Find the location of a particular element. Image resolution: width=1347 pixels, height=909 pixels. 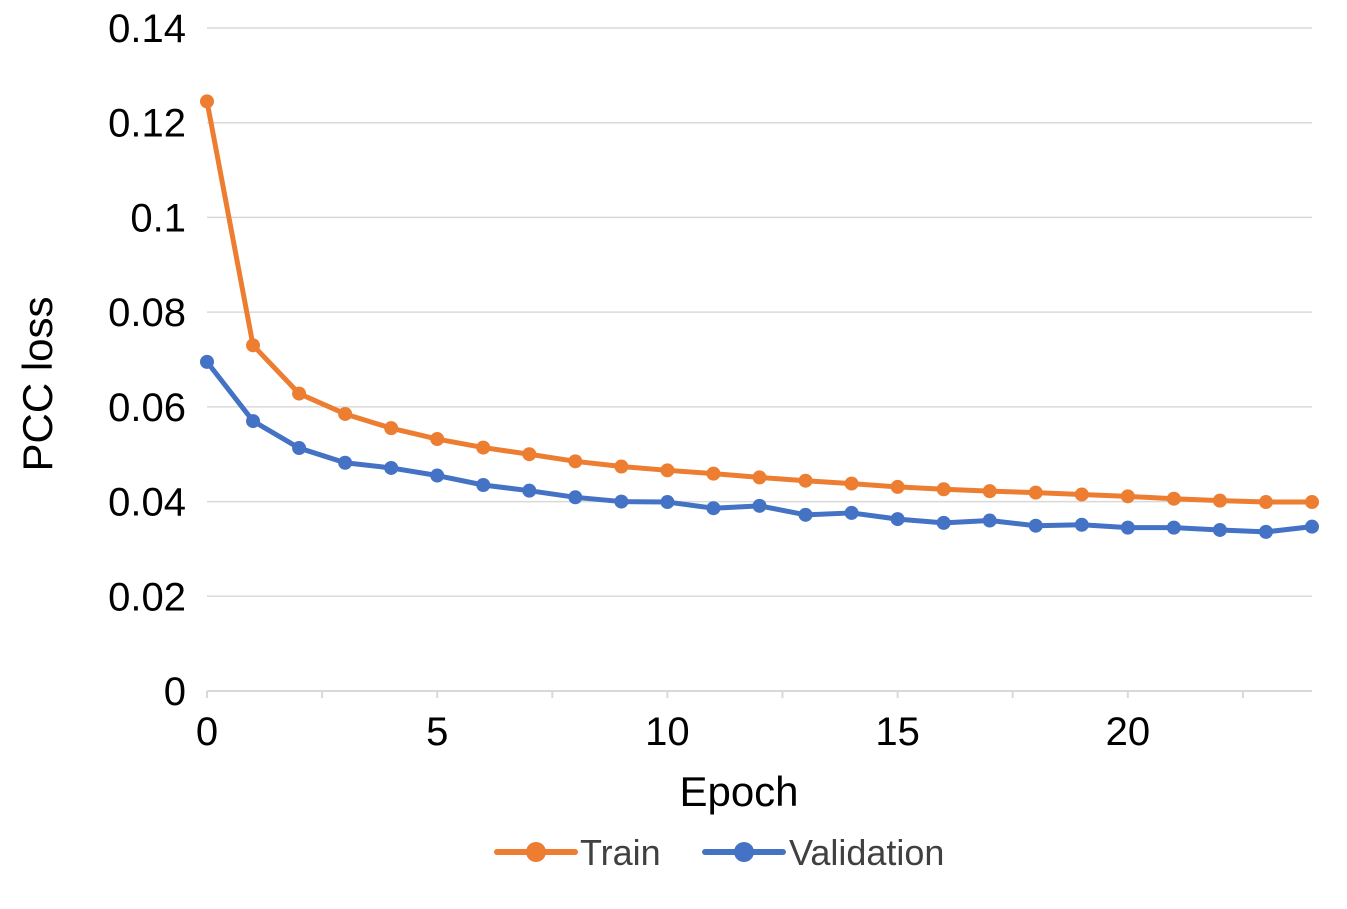

x-tick-label: 0 is located at coordinates (207, 732).